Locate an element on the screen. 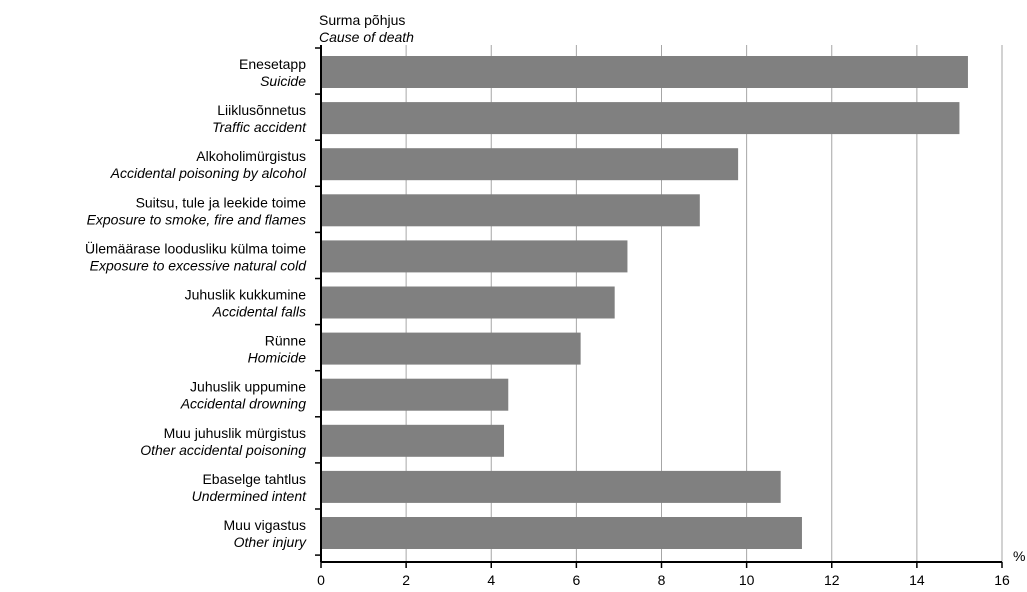  category-label-et-10: Muu vigastus is located at coordinates (265, 525).